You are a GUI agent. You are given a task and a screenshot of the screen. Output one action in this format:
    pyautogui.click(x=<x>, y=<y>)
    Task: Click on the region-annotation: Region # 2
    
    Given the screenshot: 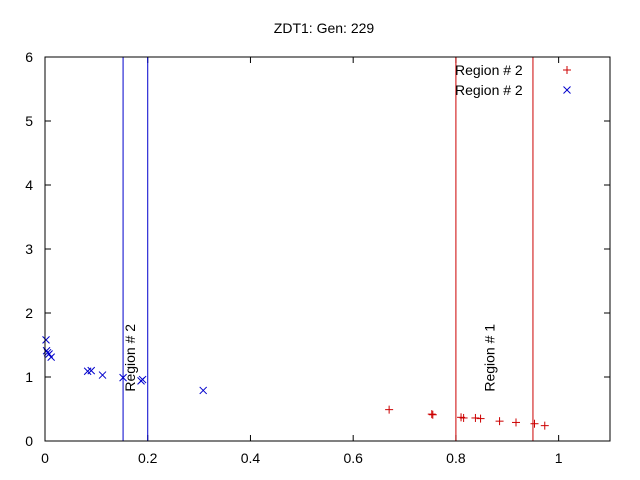 What is the action you would take?
    pyautogui.click(x=130, y=358)
    